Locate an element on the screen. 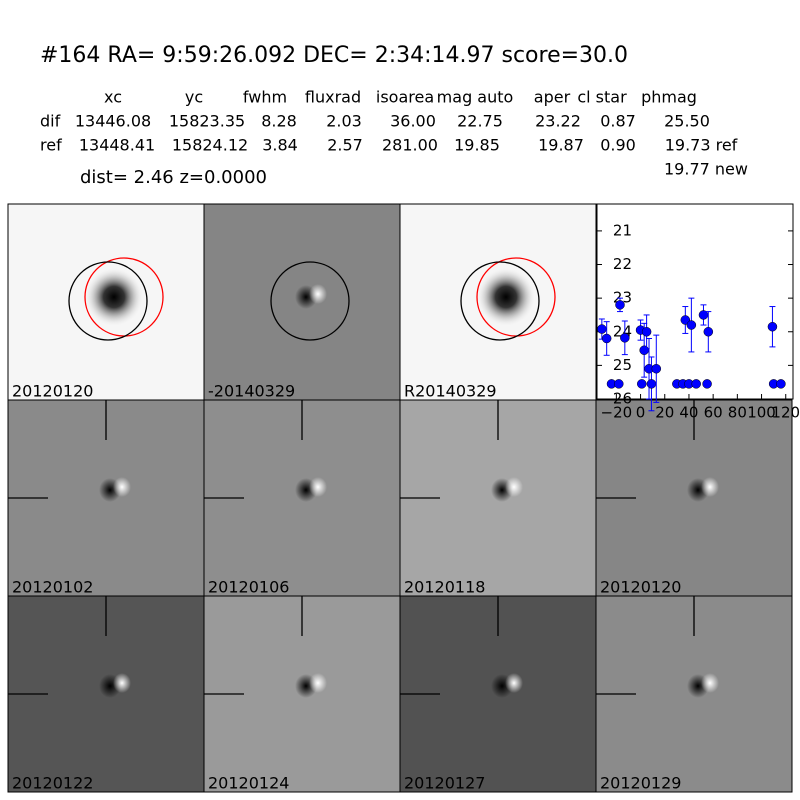 This screenshot has height=800, width=800. x-tick-label: 80 is located at coordinates (737, 413).